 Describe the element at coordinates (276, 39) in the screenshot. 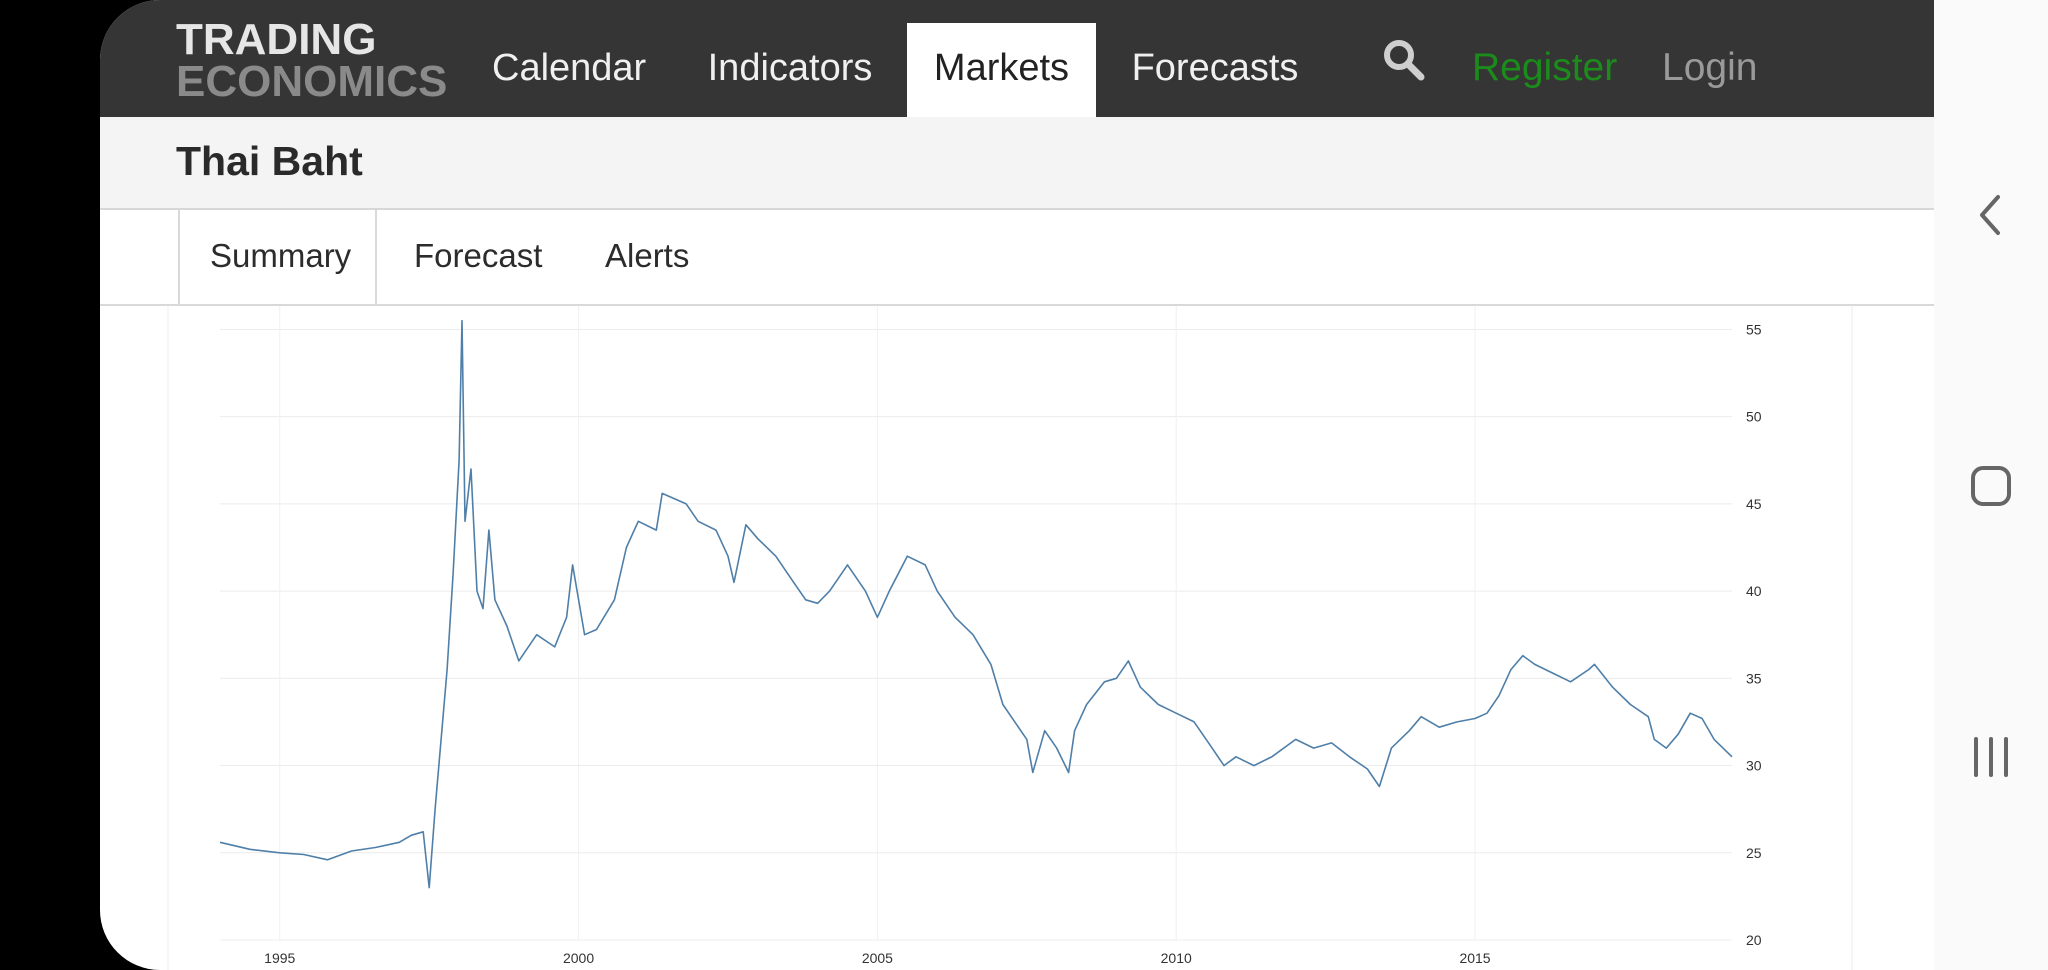

I see `logo-line1: TRADING` at that location.